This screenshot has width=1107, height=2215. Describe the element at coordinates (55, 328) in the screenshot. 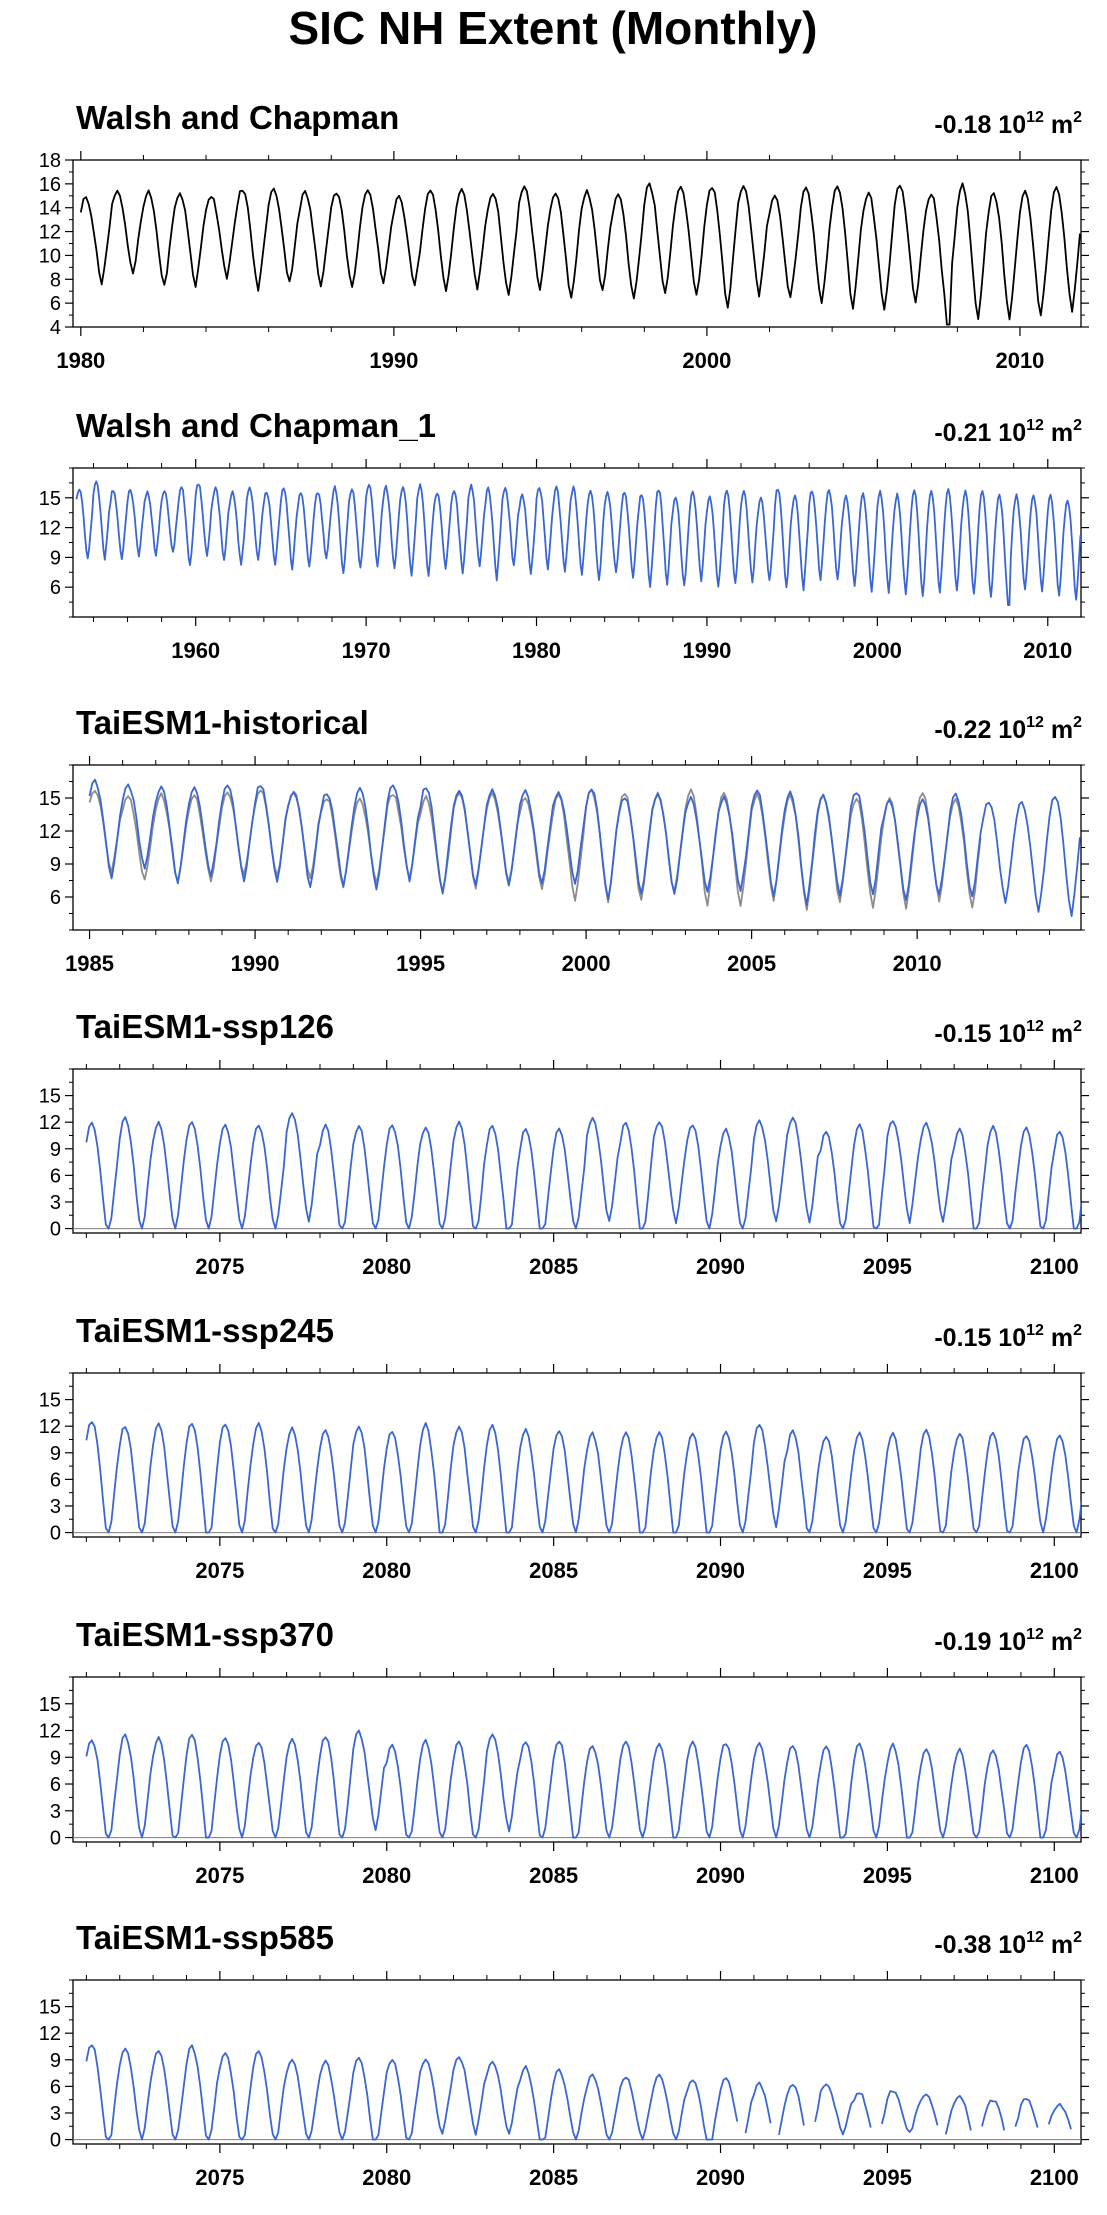

I see `y-tick-label: 4` at that location.